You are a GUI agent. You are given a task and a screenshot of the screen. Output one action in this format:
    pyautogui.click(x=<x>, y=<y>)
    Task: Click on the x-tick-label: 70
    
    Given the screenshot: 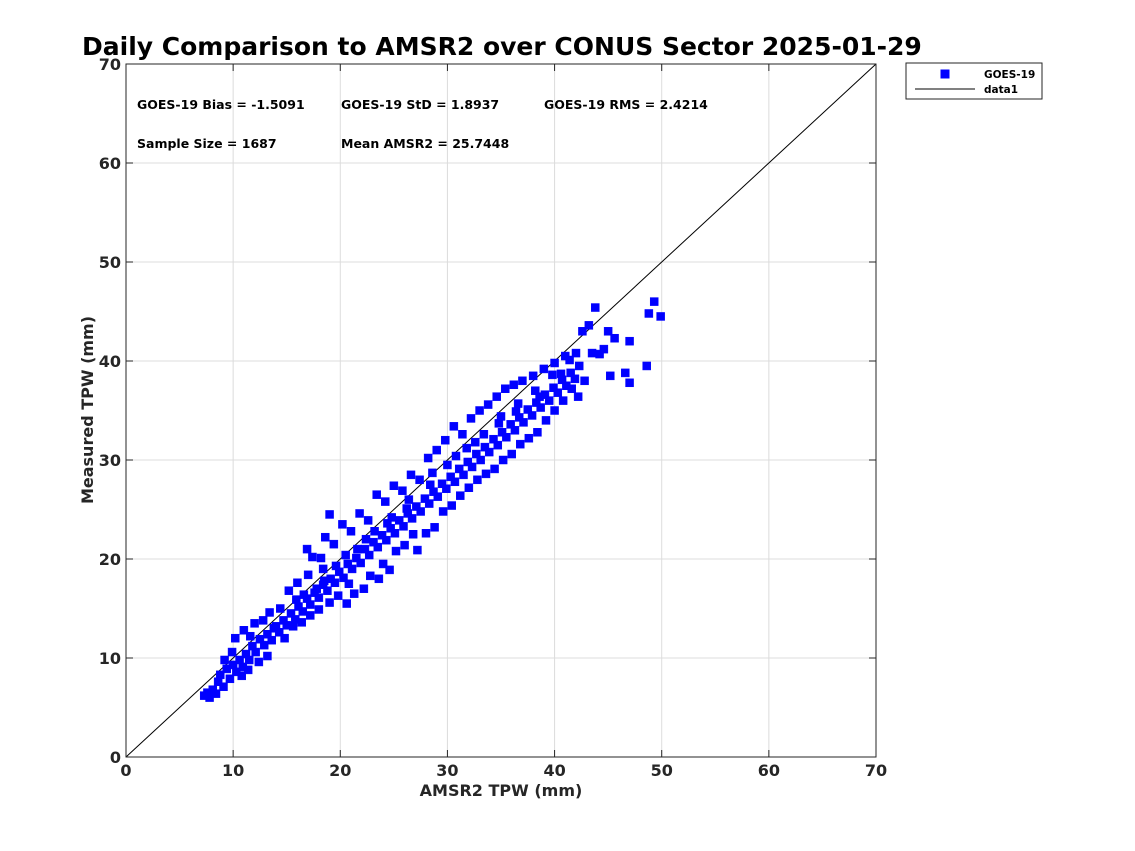 What is the action you would take?
    pyautogui.click(x=876, y=770)
    